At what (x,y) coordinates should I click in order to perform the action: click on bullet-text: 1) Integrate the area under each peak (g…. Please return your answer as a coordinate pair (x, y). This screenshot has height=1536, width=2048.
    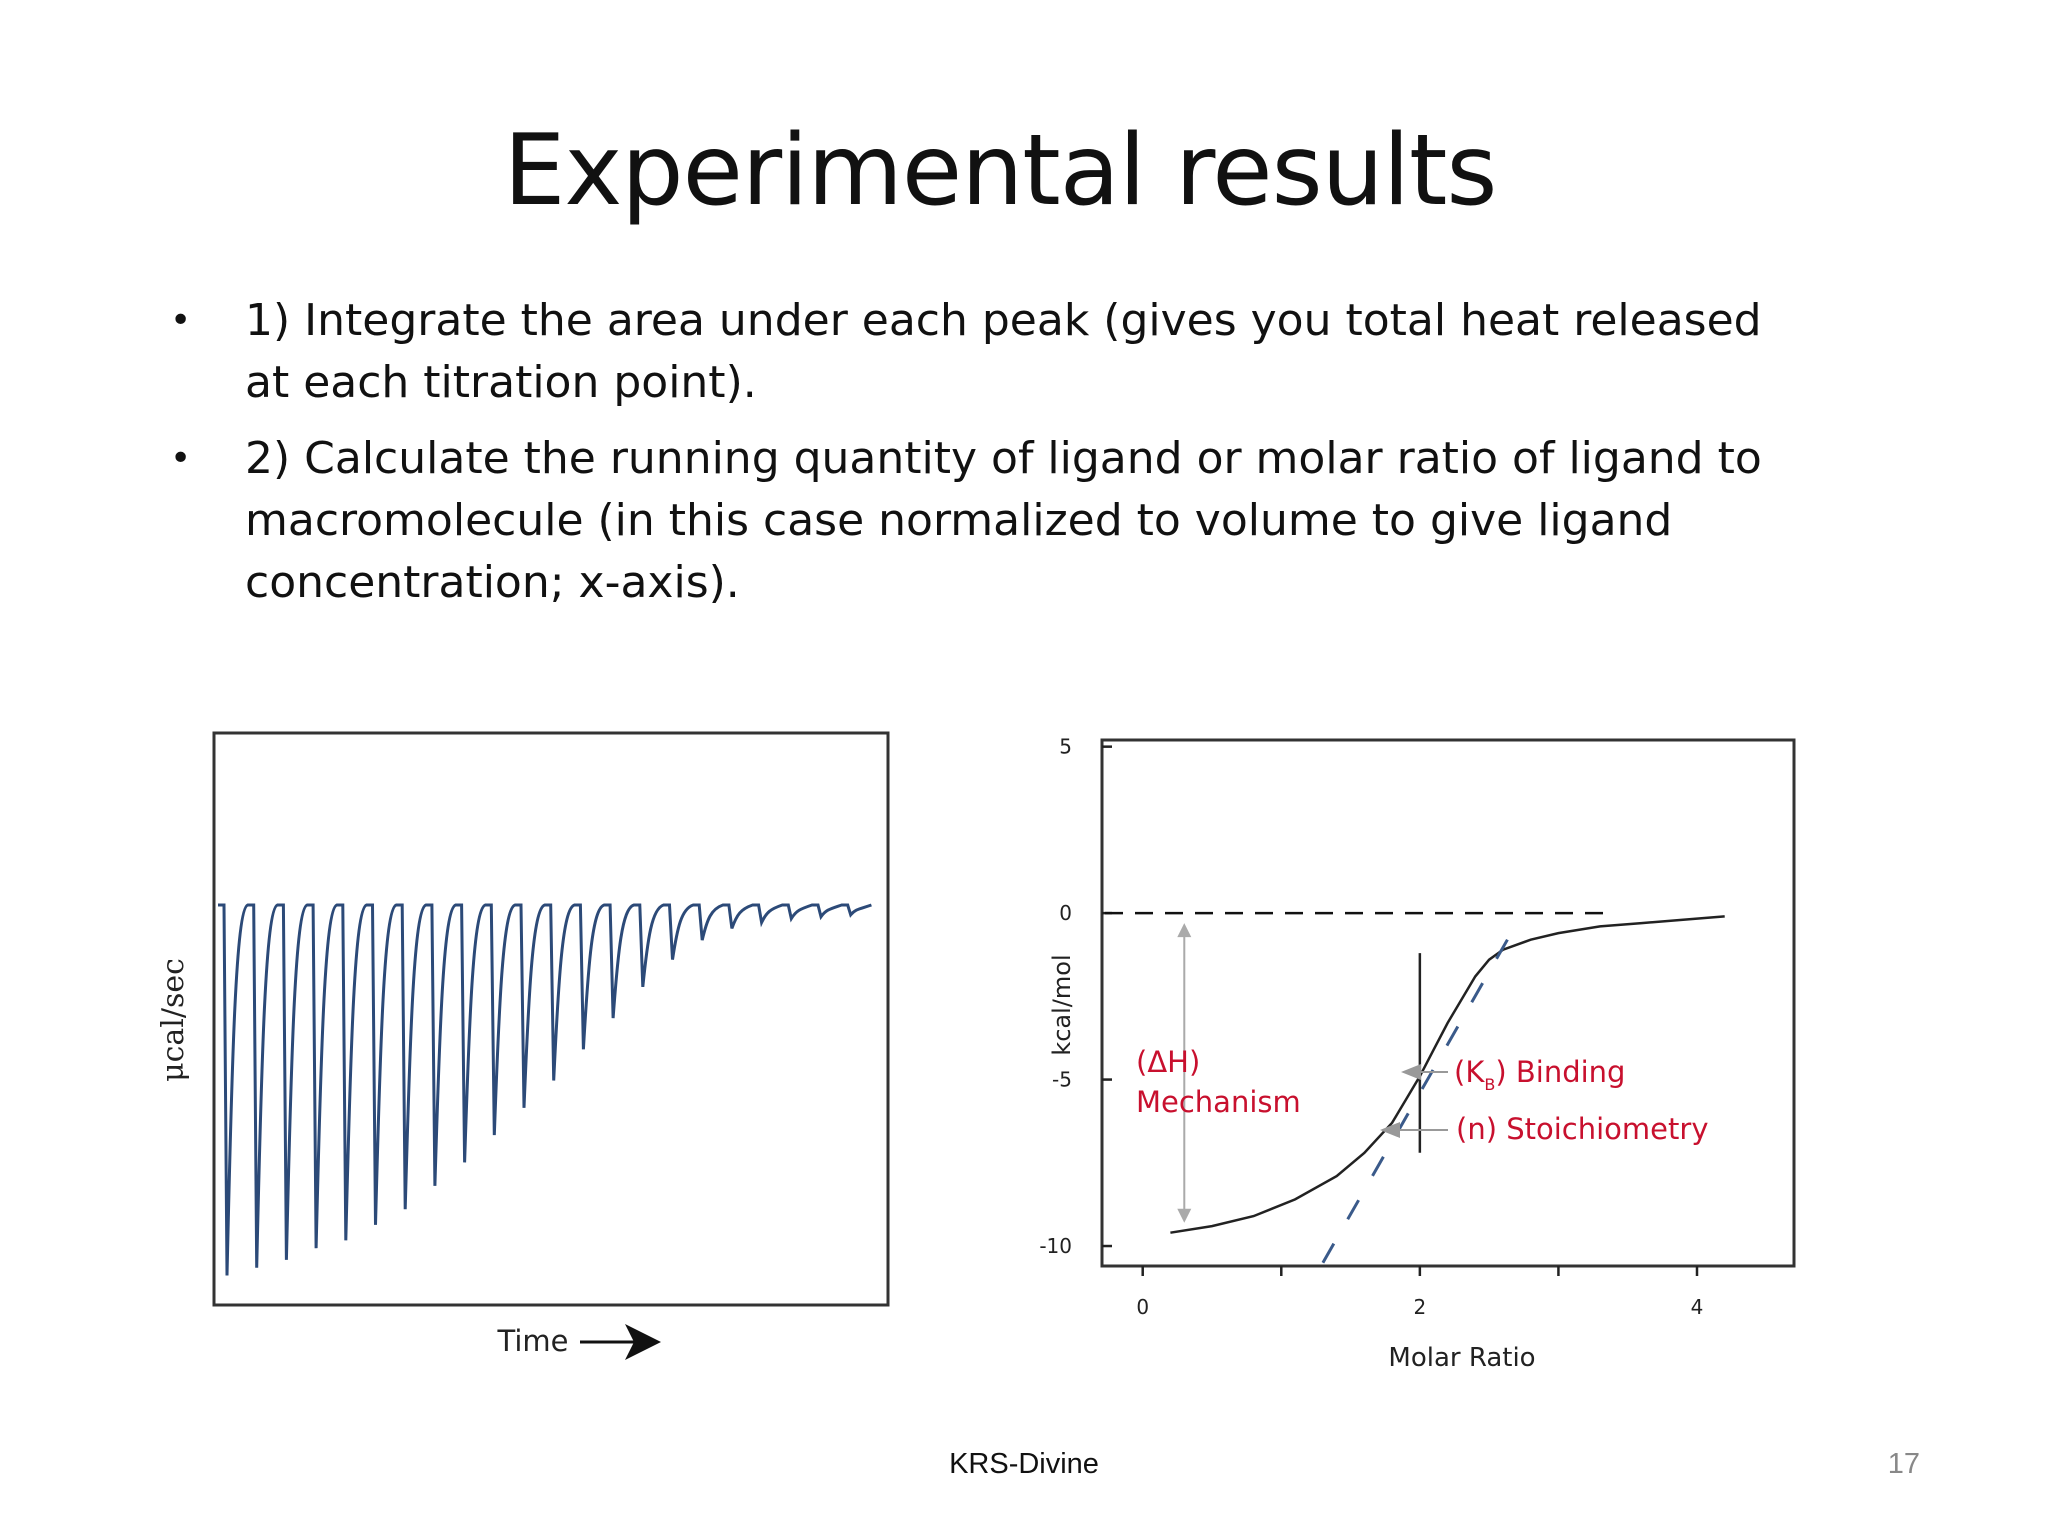
    Looking at the image, I should click on (1003, 351).